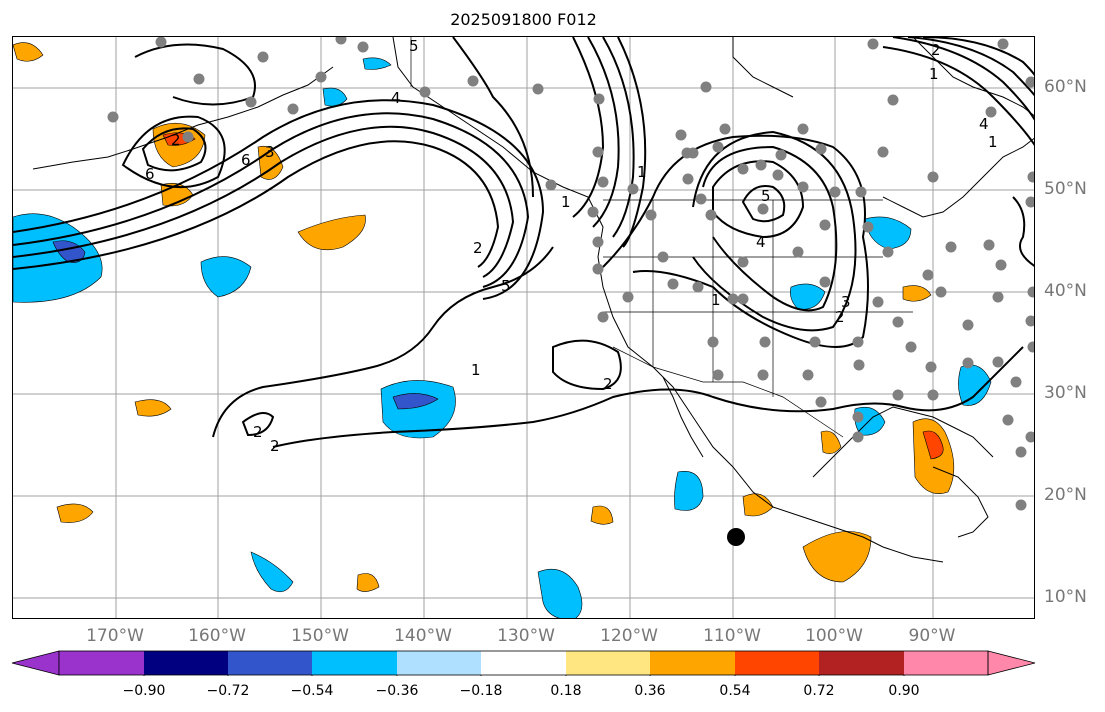 This screenshot has width=1105, height=712. What do you see at coordinates (732, 636) in the screenshot?
I see `lon-label: 110°W` at bounding box center [732, 636].